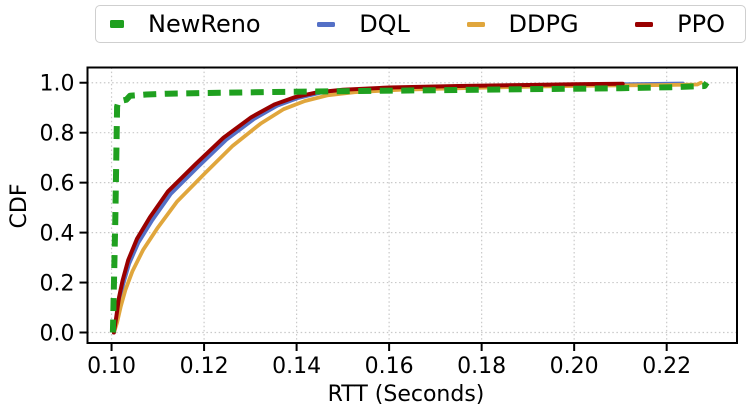  Describe the element at coordinates (296, 366) in the screenshot. I see `x-tick-label: 0.14` at that location.